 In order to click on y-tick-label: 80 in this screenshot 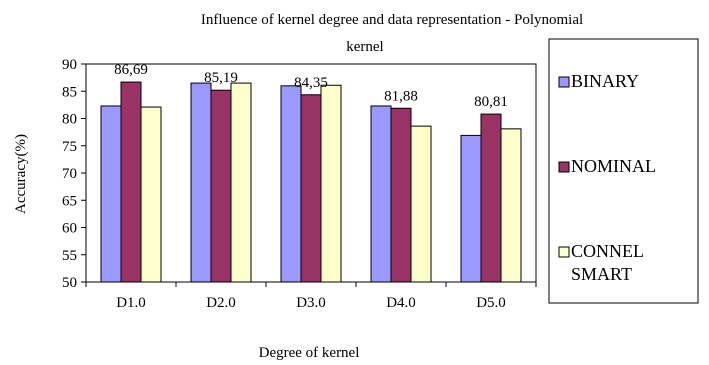, I will do `click(69, 120)`.